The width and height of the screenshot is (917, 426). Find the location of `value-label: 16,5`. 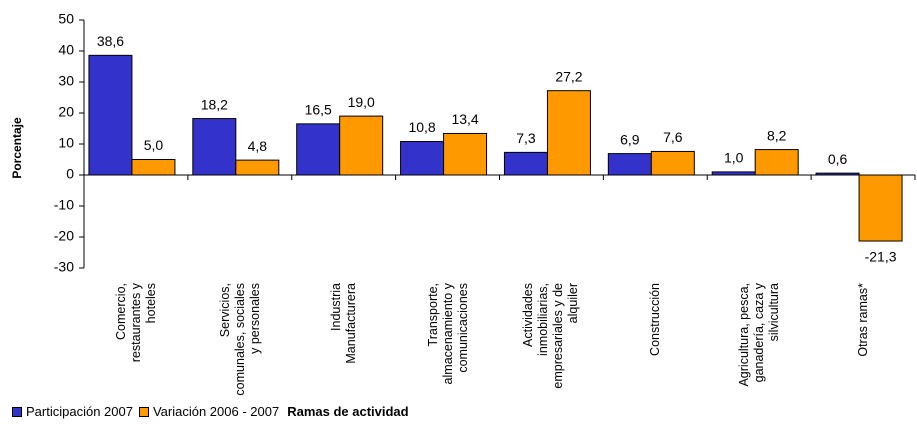

value-label: 16,5 is located at coordinates (318, 110).